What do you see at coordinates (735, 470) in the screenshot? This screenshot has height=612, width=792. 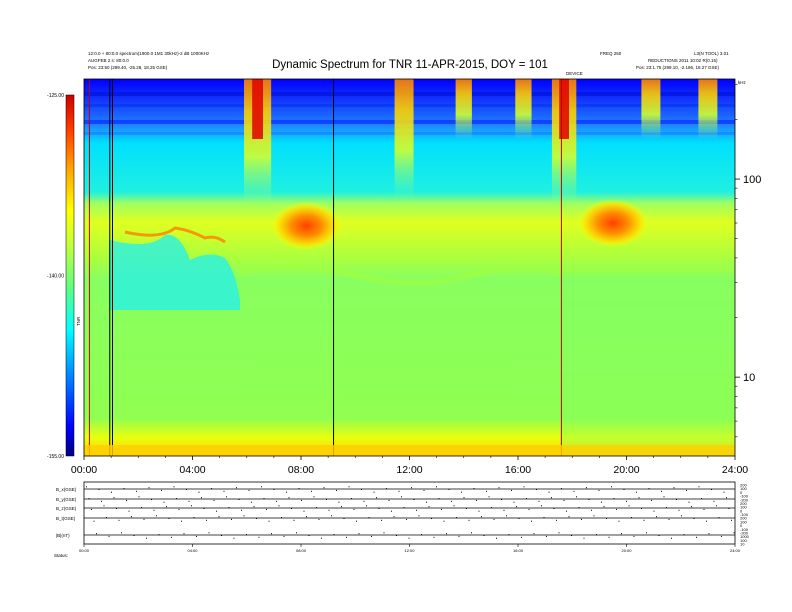 I see `time-tick-label: 24:00` at bounding box center [735, 470].